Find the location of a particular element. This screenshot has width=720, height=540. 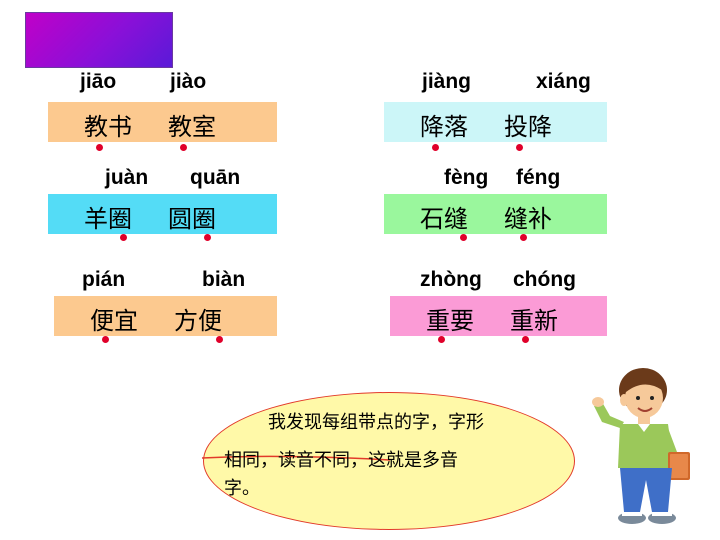

speech-line-2: 相同，读音不同，这就是多音 is located at coordinates (341, 460).